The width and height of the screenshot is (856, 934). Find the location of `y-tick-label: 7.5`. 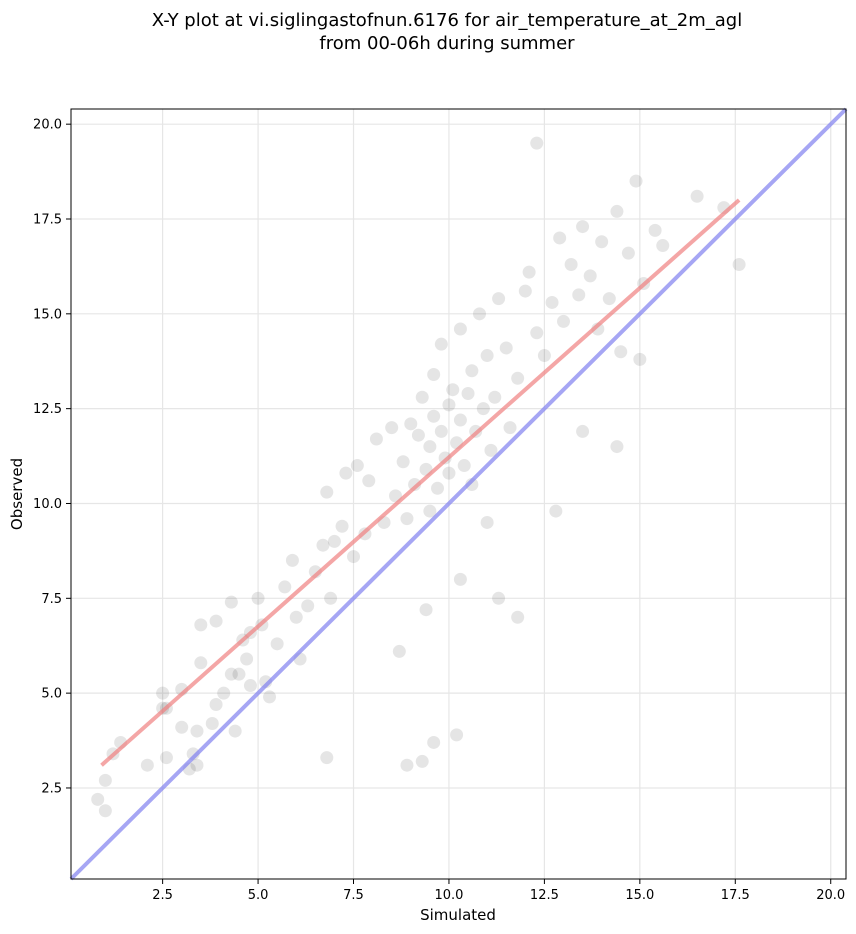

y-tick-label: 7.5 is located at coordinates (51, 599).